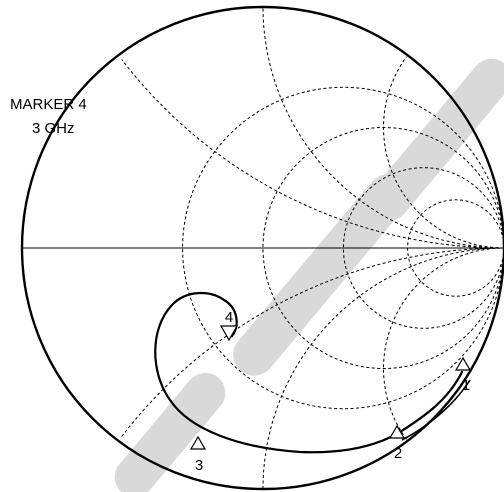  Describe the element at coordinates (229, 317) in the screenshot. I see `marker-4-label: 4` at that location.